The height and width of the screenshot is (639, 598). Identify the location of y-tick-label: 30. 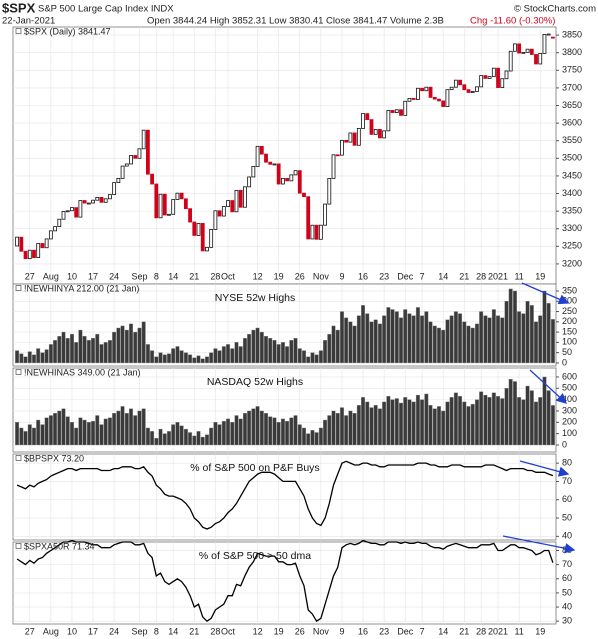
(567, 621).